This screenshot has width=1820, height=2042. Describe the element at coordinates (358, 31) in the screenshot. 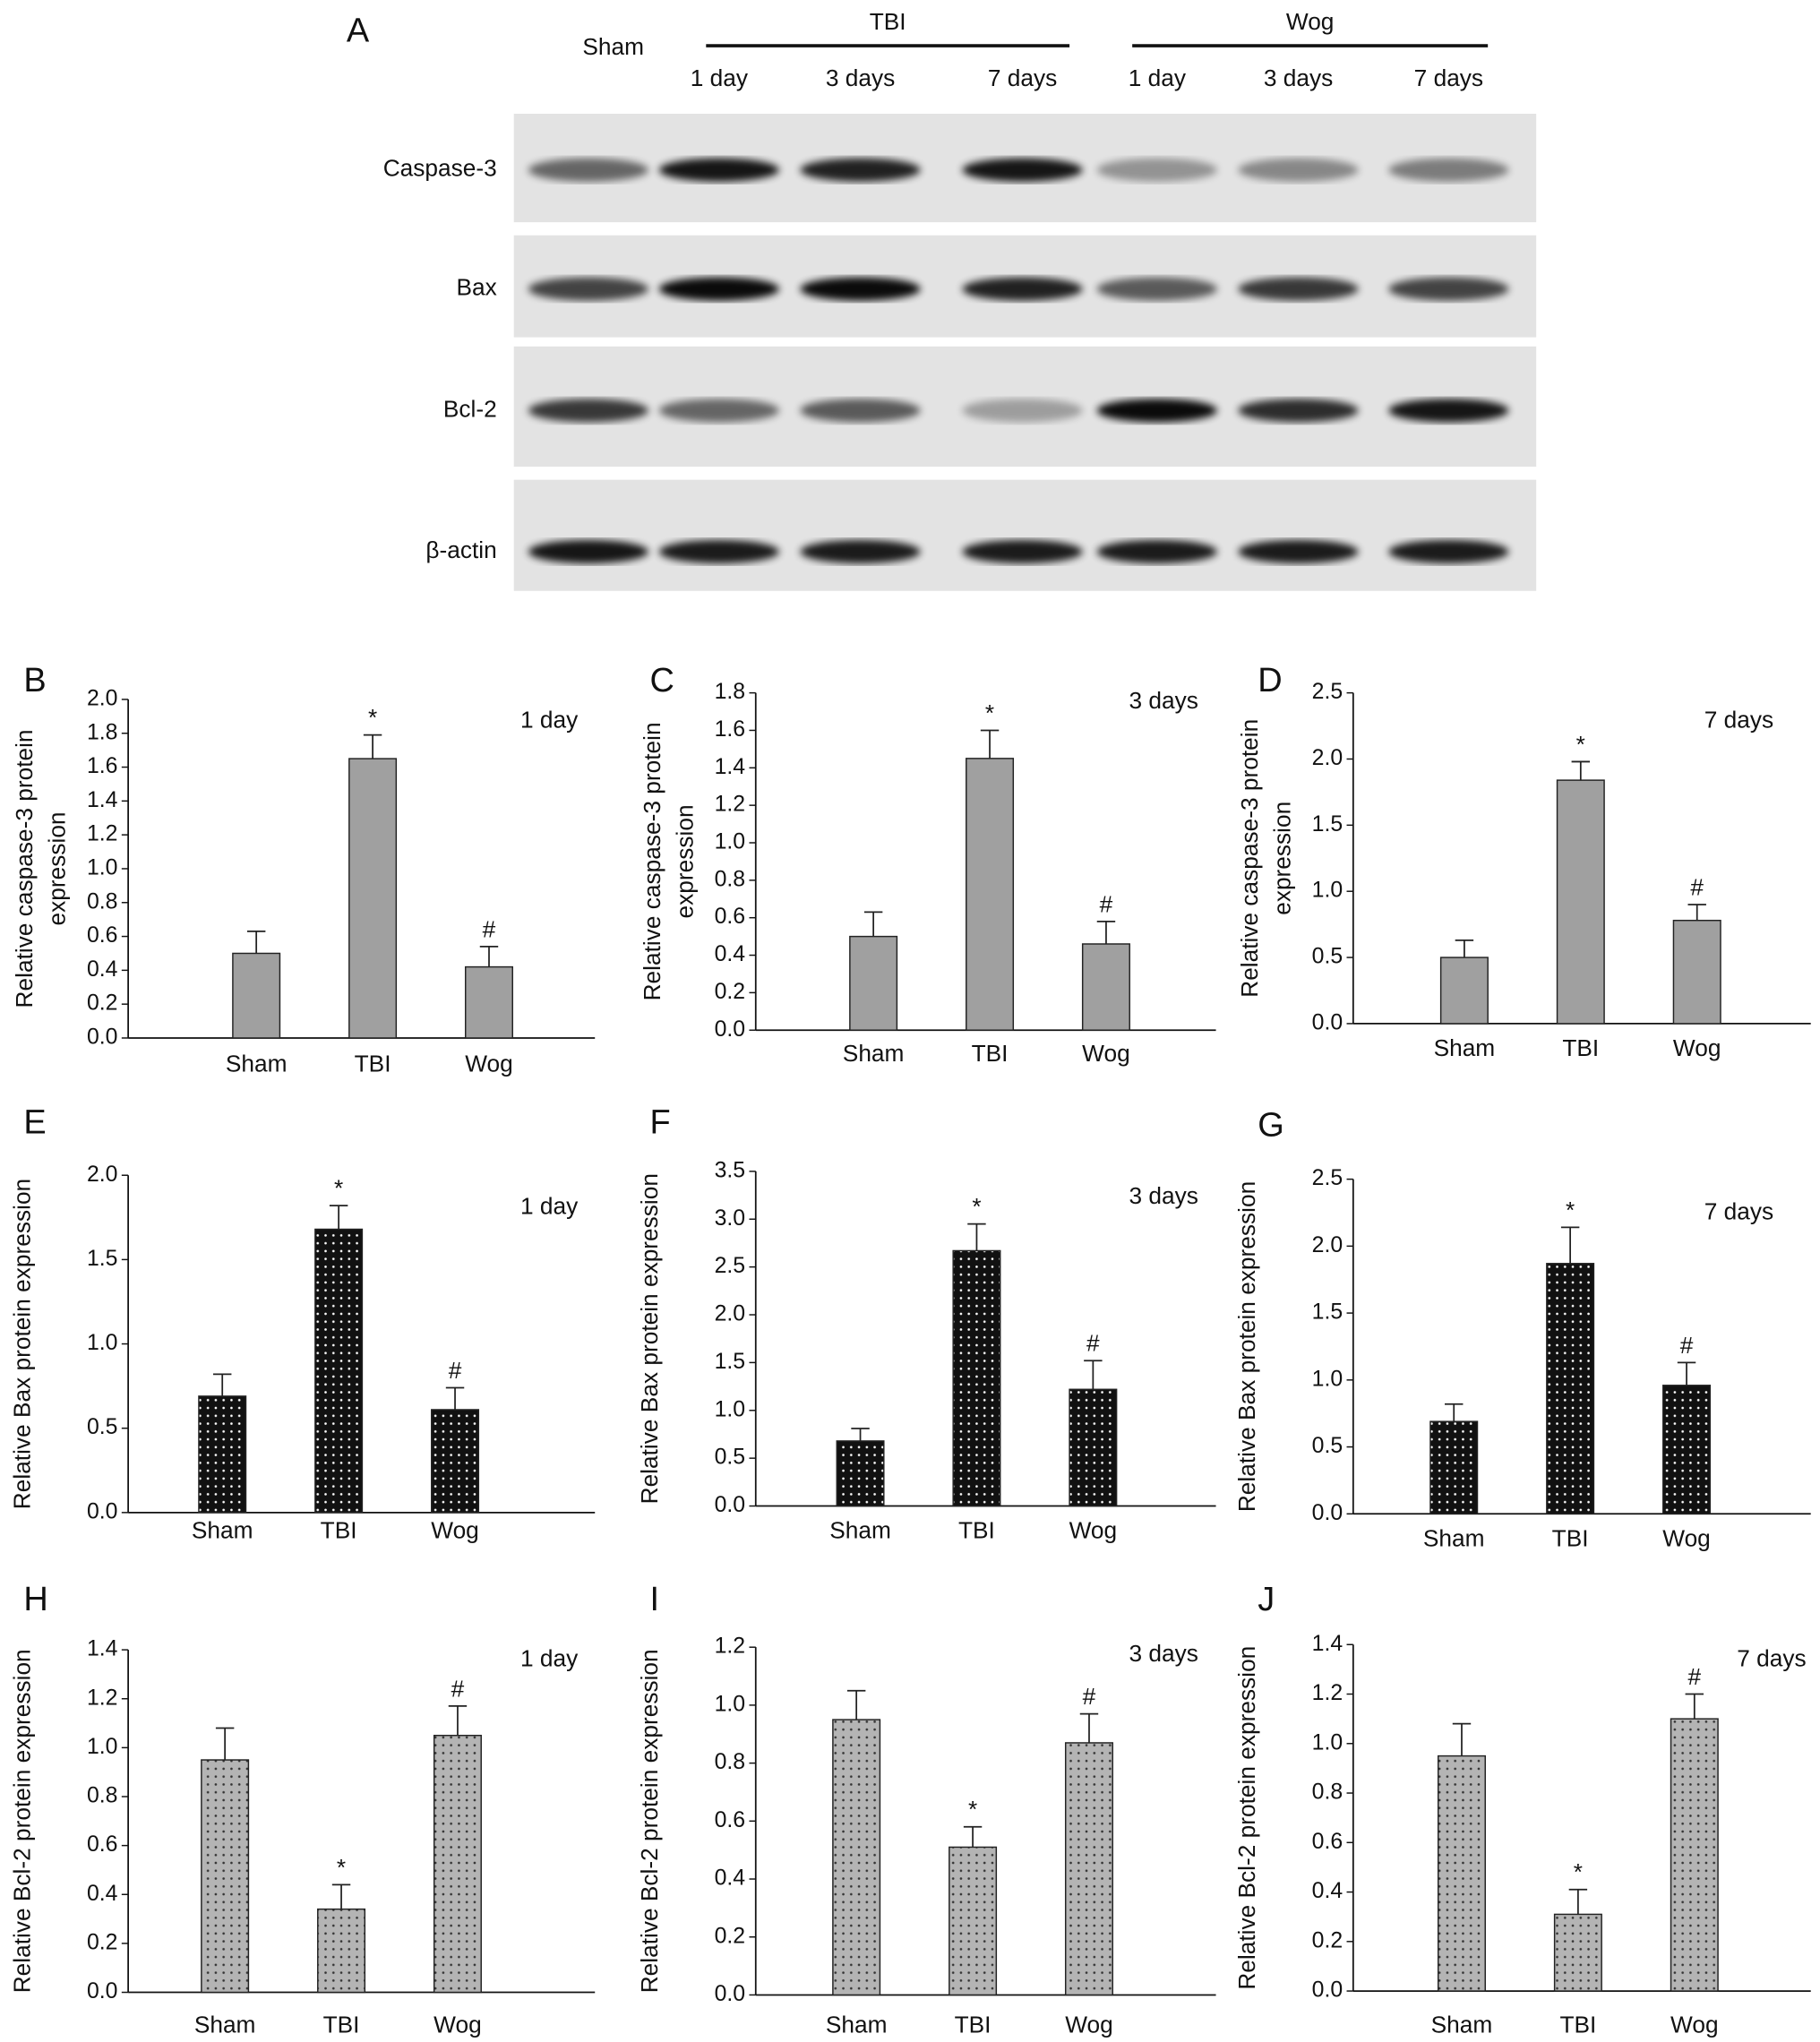

I see `panel-letter: A` at that location.